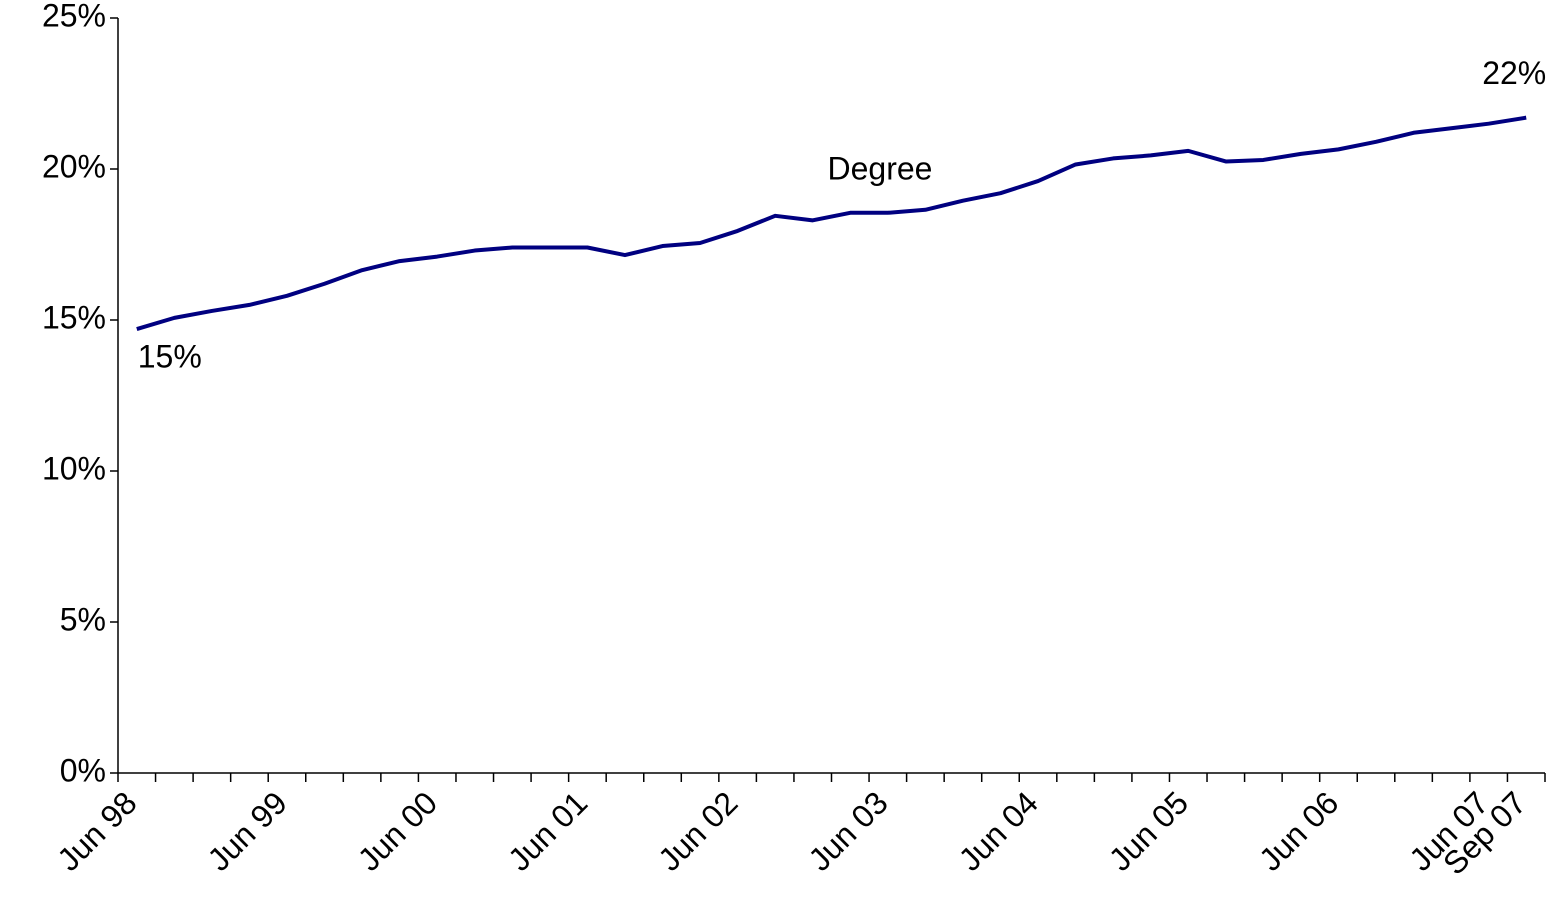 This screenshot has height=915, width=1557. I want to click on x-tick-label: Jun 99, so click(247, 830).